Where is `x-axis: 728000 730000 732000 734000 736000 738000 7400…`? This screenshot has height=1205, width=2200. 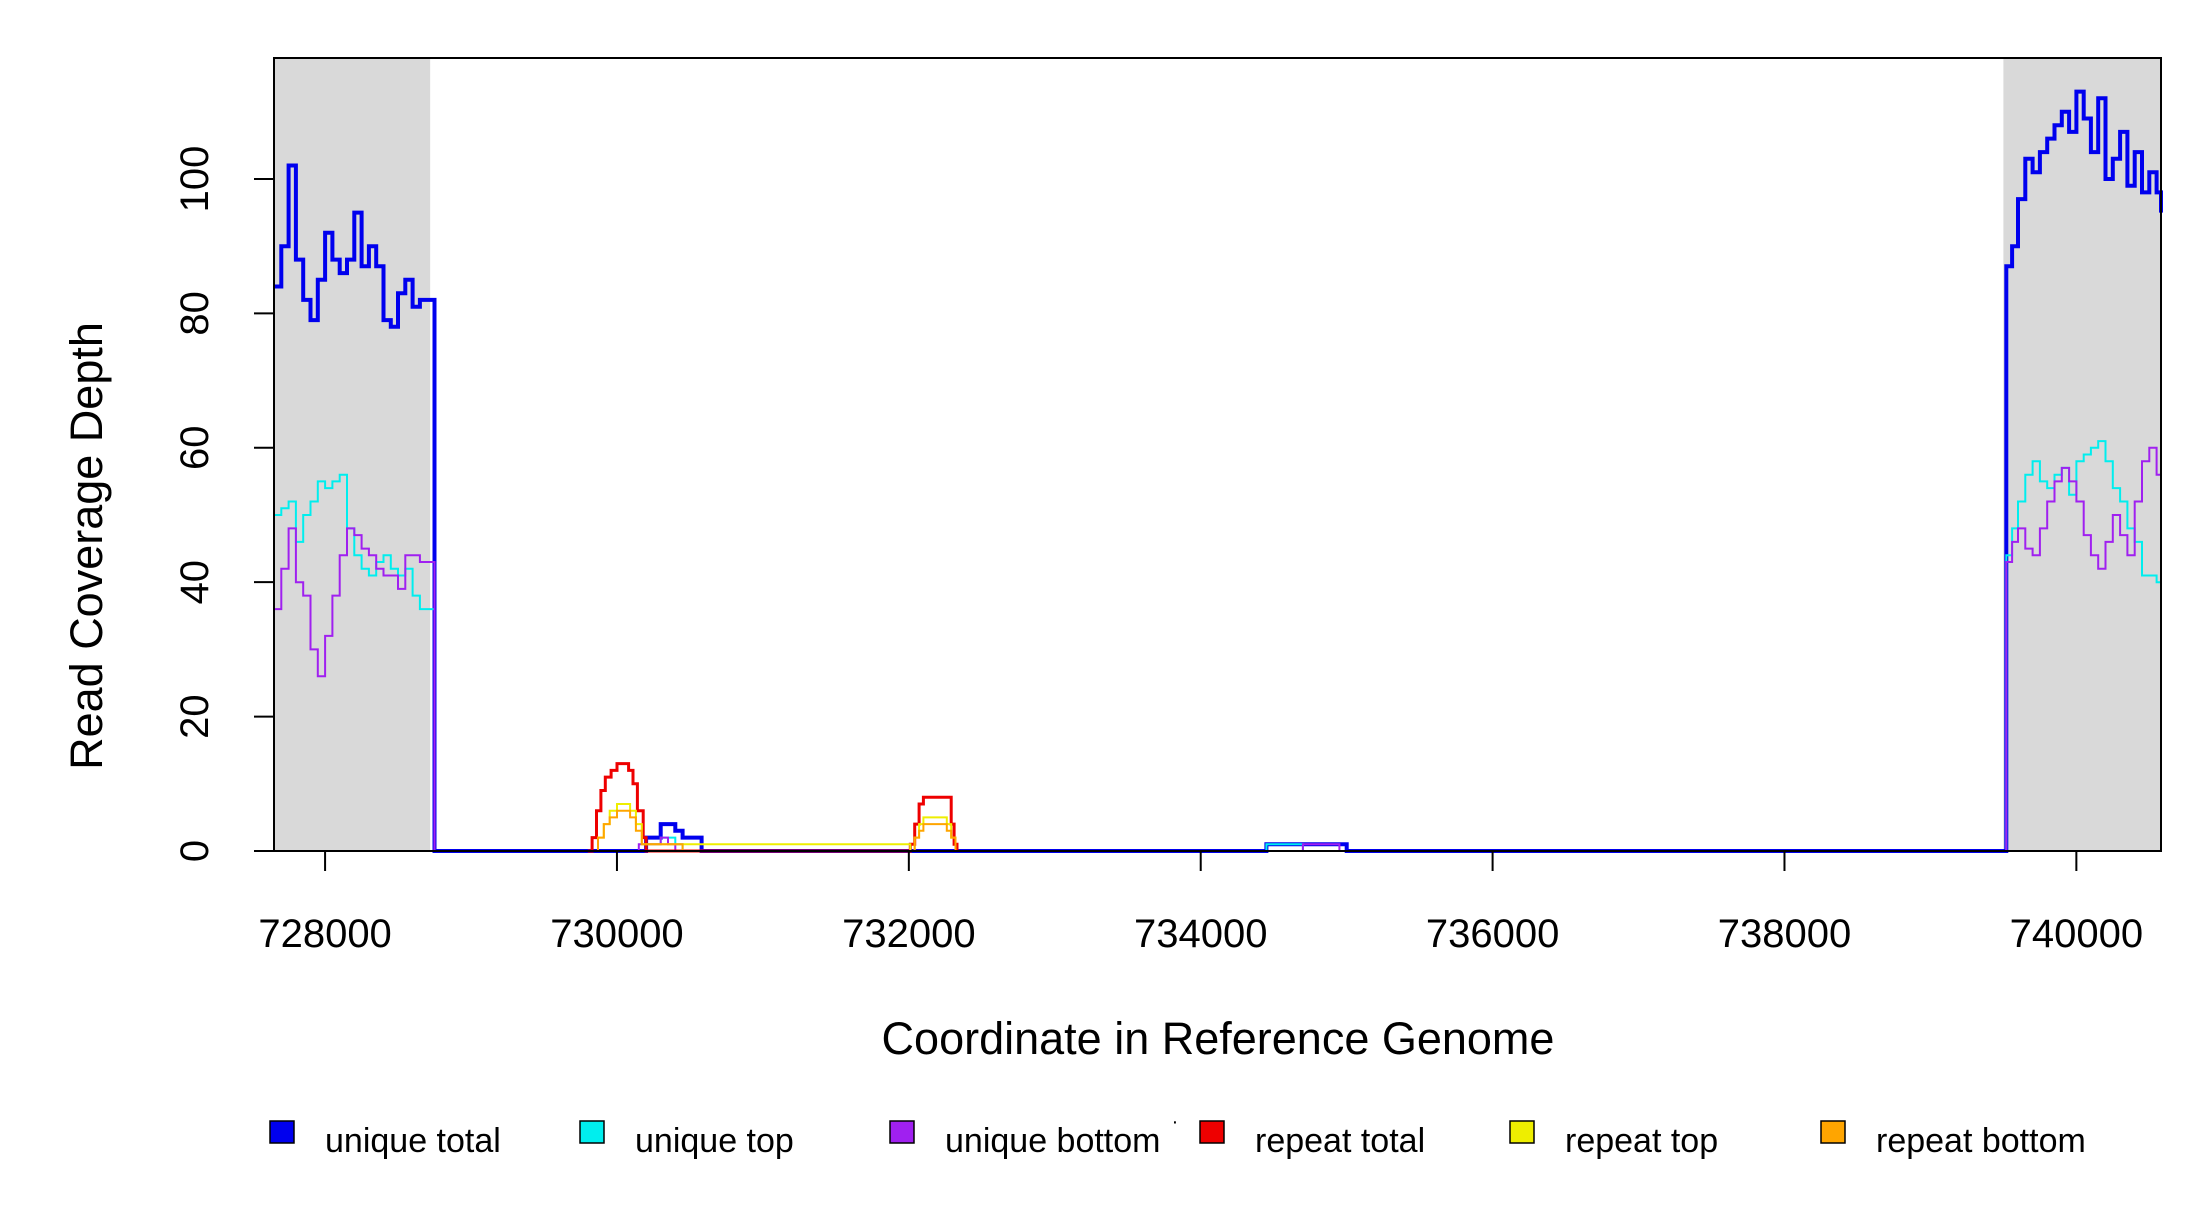 x-axis: 728000 730000 732000 734000 736000 738000 7400… is located at coordinates (1200, 903).